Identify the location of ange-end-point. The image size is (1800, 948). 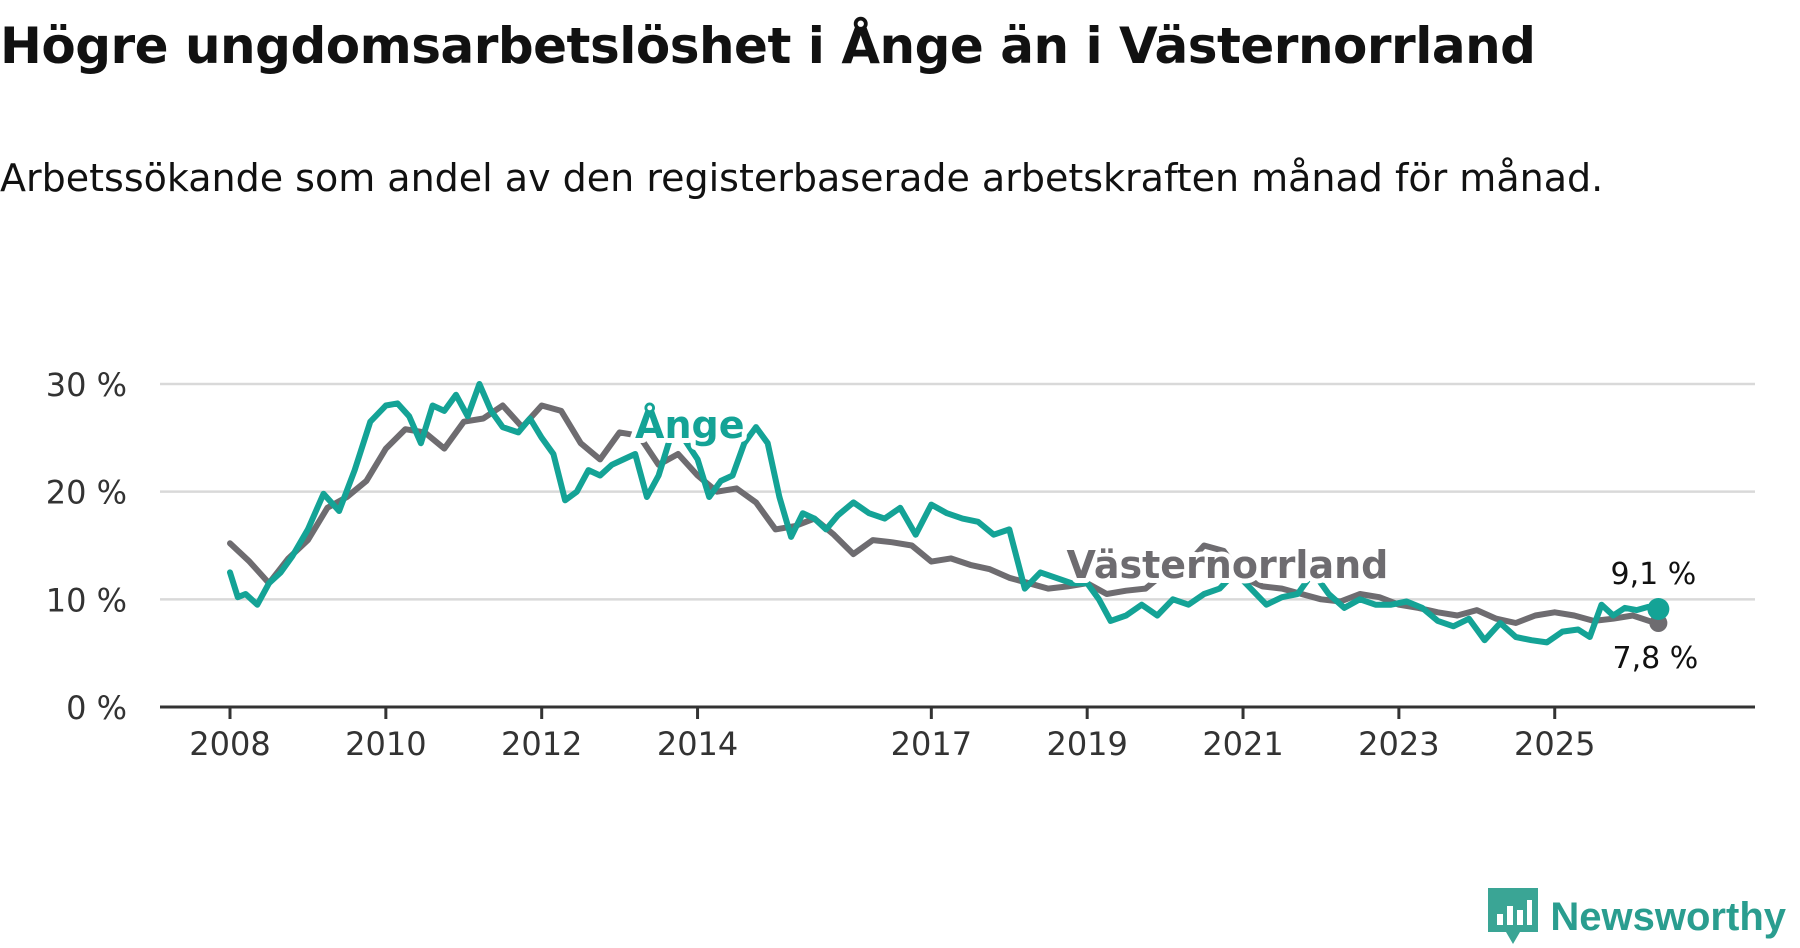
(1658, 609).